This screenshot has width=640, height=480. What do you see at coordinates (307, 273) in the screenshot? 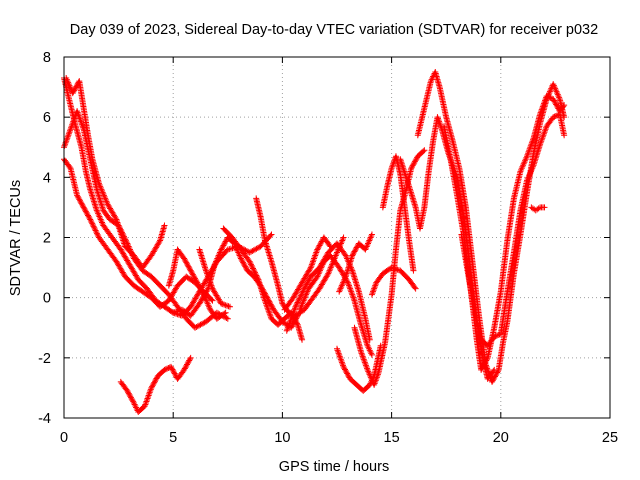
I see `series-trace-l` at bounding box center [307, 273].